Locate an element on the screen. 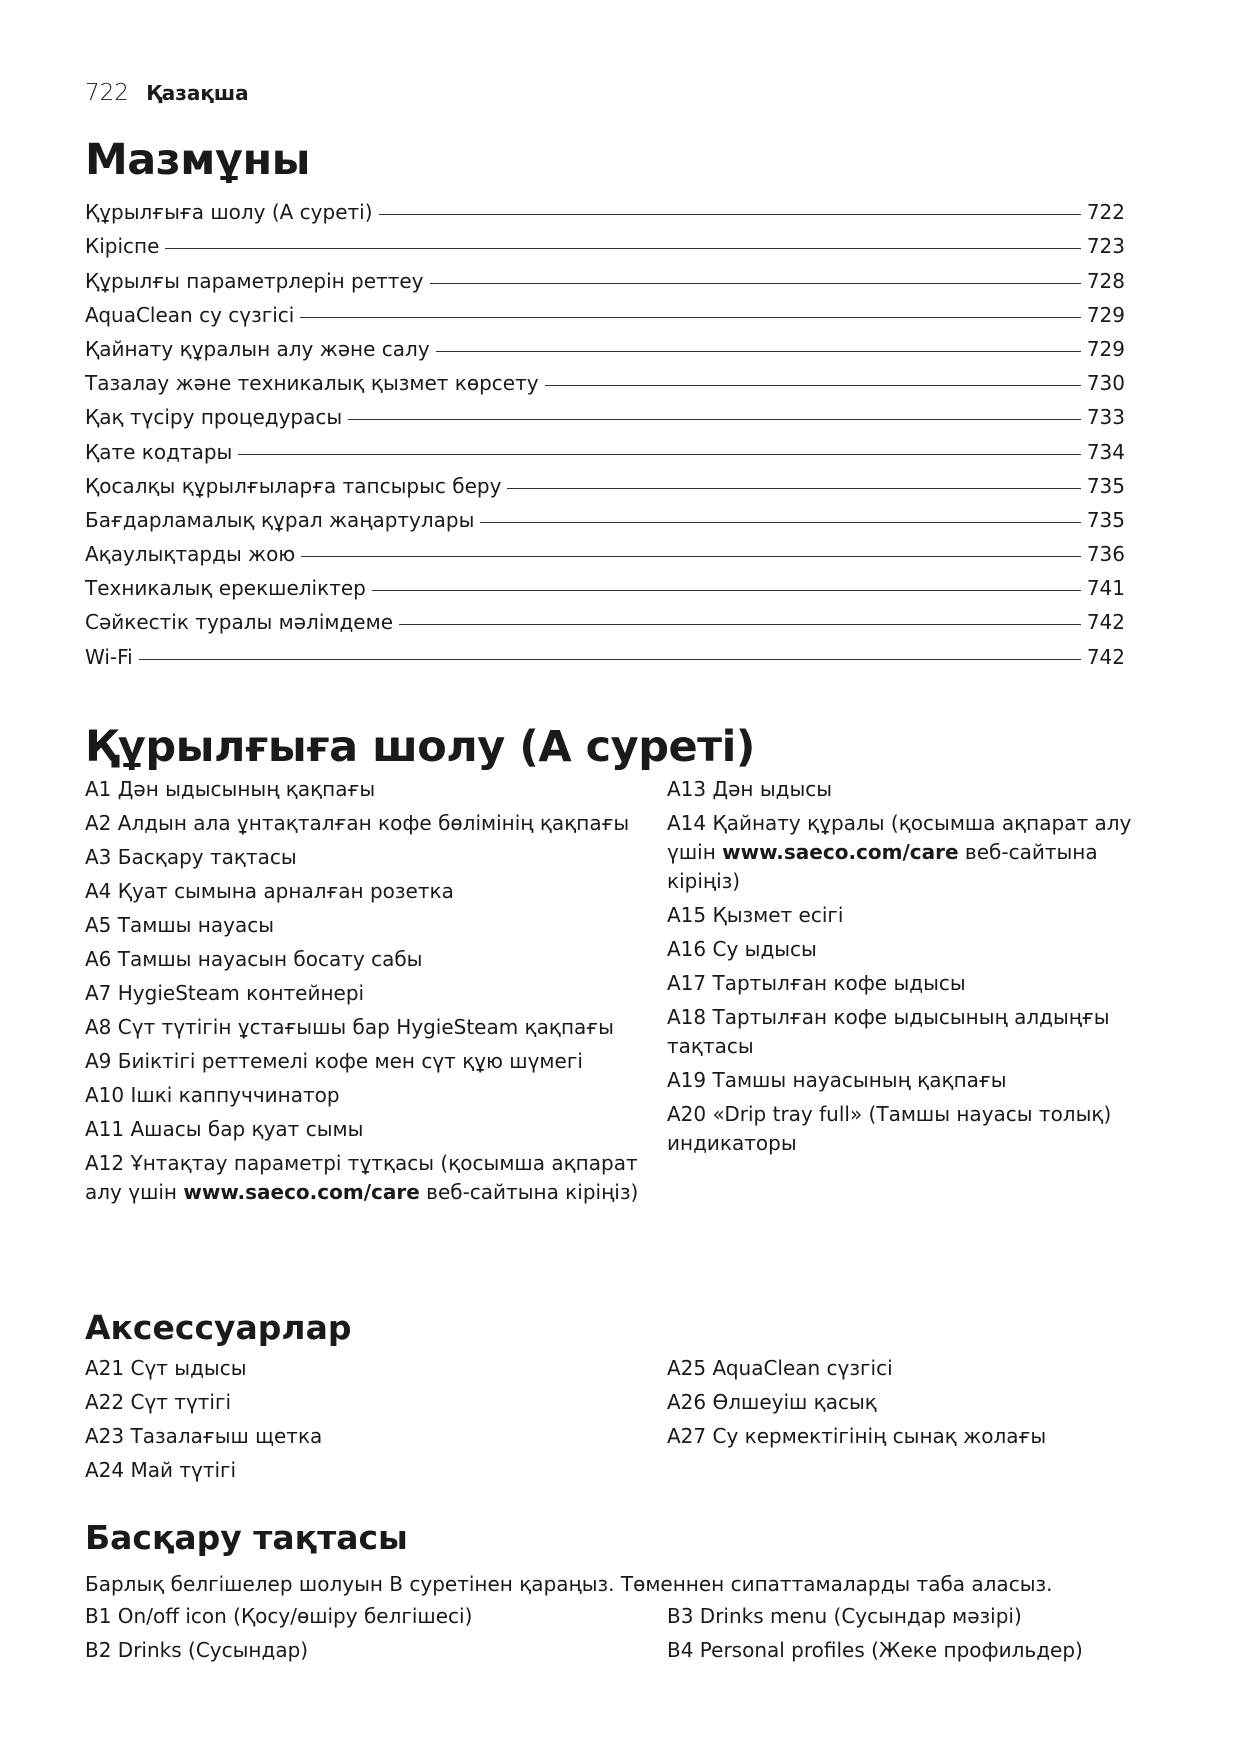 The image size is (1241, 1754). toc-entry-title: Қате кодтары is located at coordinates (159, 451).